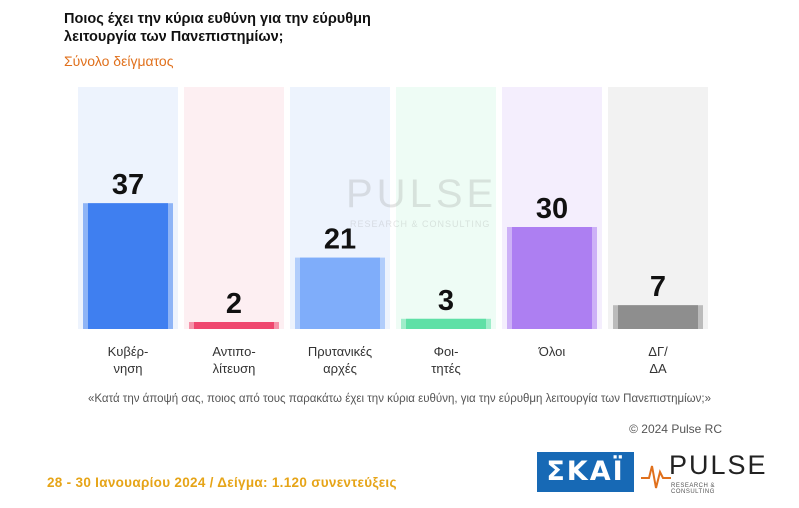 The height and width of the screenshot is (508, 799). What do you see at coordinates (658, 351) in the screenshot?
I see `category-label-5: ΔΓ/` at bounding box center [658, 351].